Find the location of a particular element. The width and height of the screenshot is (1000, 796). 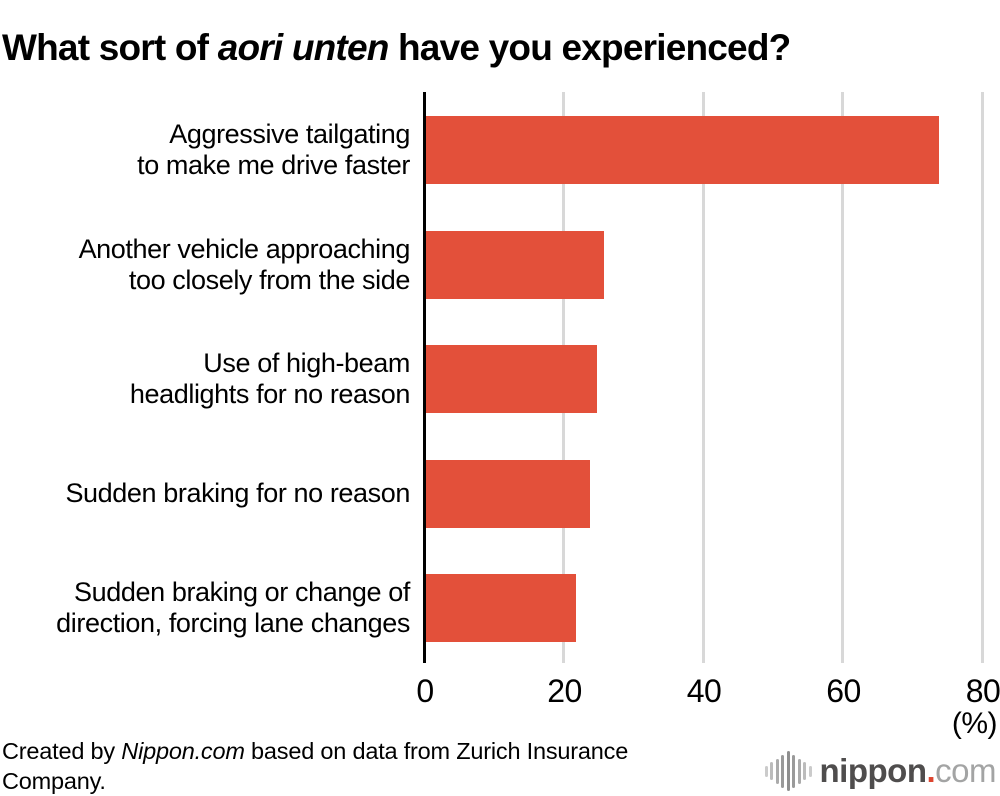

x-tick-label-60: 60 is located at coordinates (843, 691).